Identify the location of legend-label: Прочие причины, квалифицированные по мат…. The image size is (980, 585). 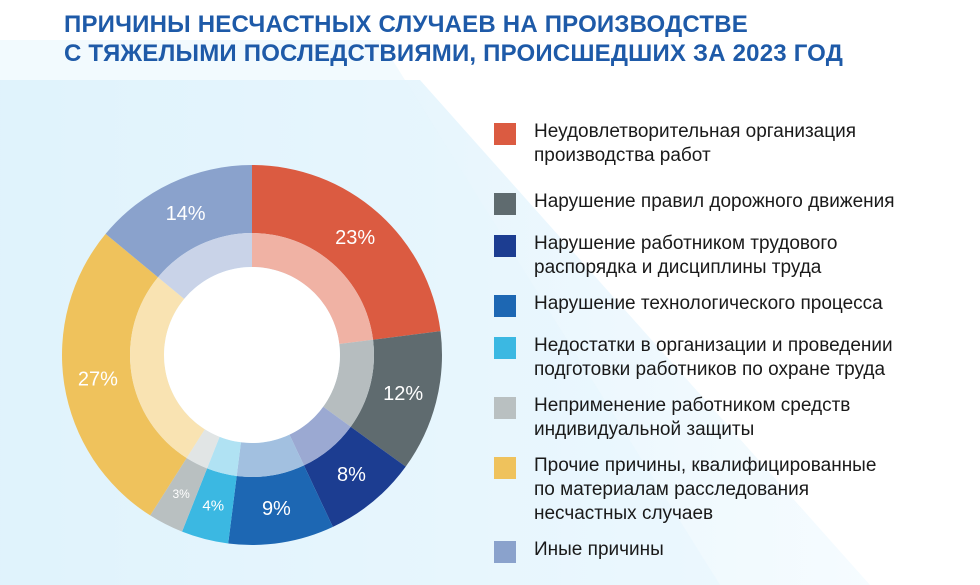
(705, 489).